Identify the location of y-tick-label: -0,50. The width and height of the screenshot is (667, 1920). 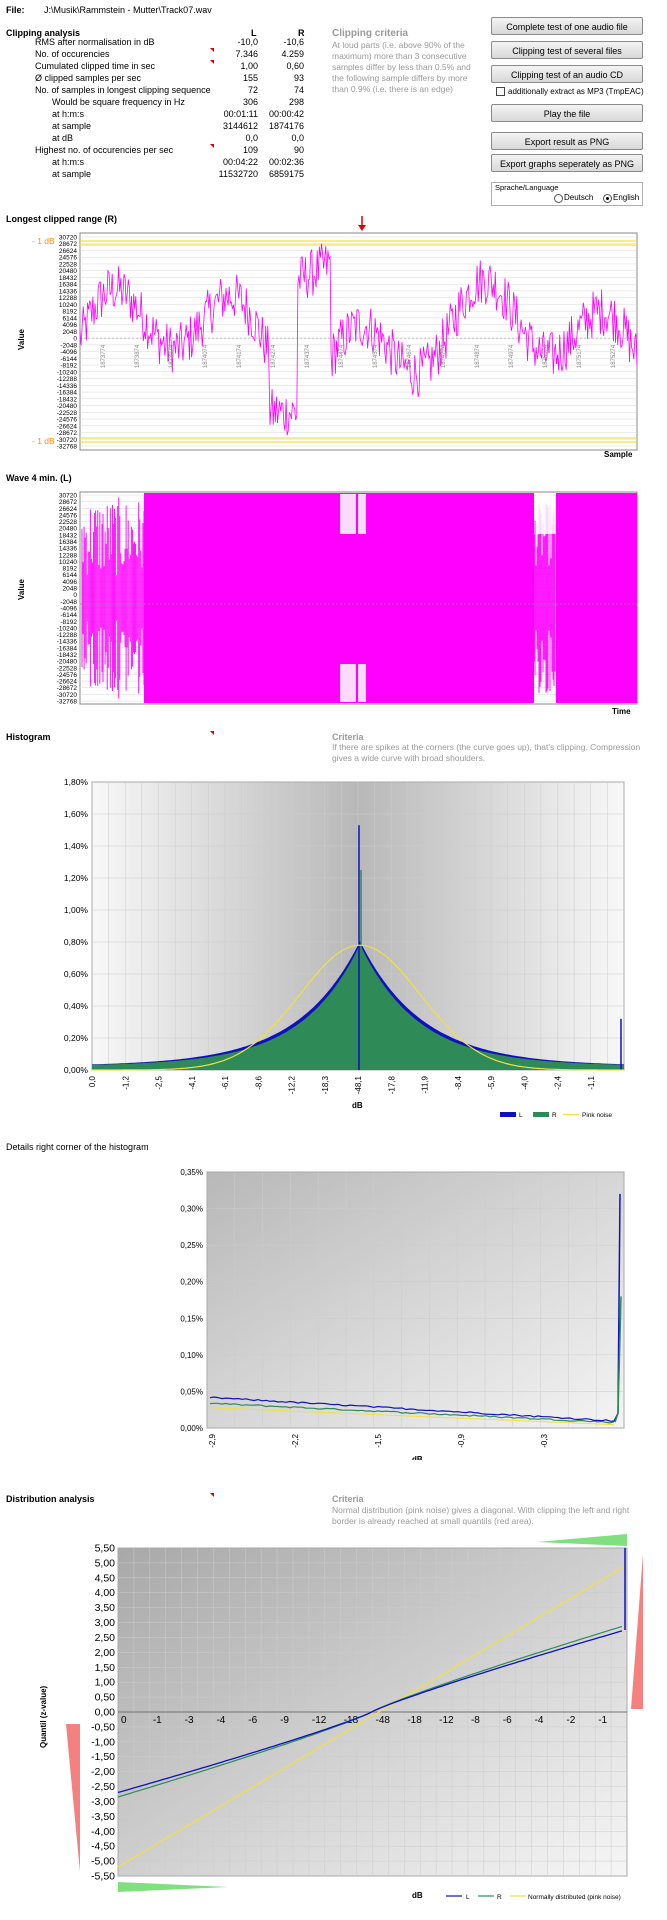
(103, 1727).